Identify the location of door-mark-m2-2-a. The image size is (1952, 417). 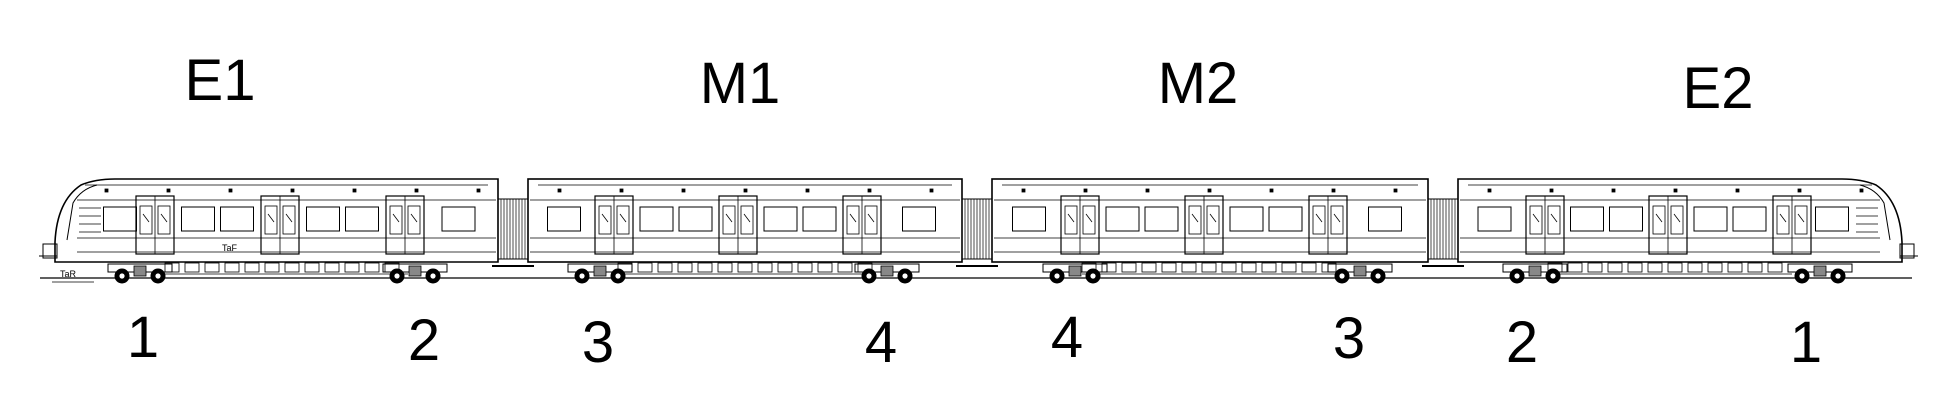
(1195, 218).